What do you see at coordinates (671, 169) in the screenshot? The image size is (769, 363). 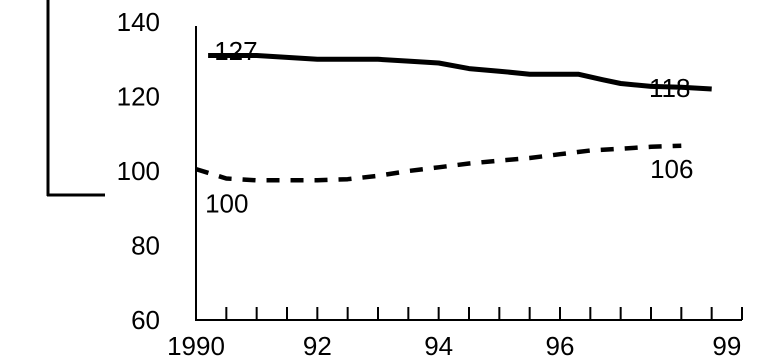 I see `data-label: 106` at bounding box center [671, 169].